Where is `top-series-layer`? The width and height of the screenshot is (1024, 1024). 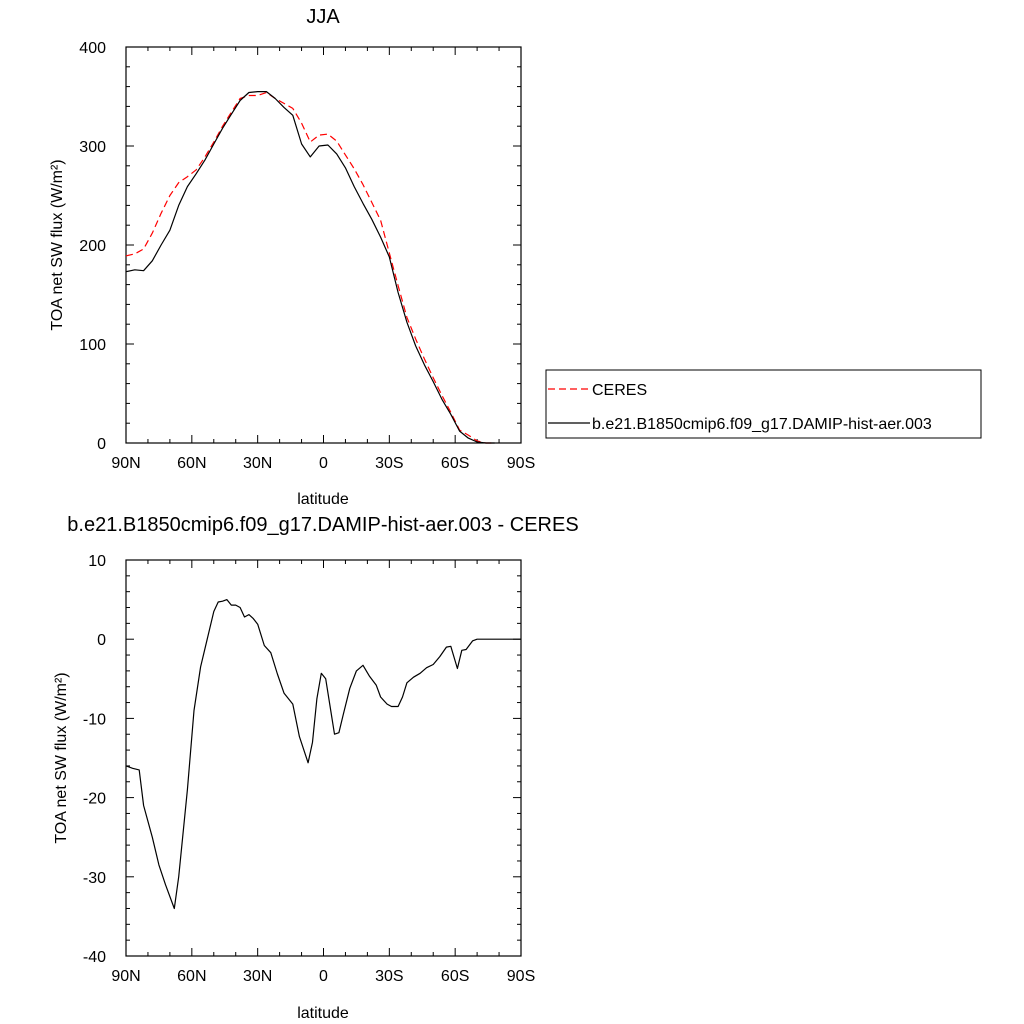 top-series-layer is located at coordinates (310, 267).